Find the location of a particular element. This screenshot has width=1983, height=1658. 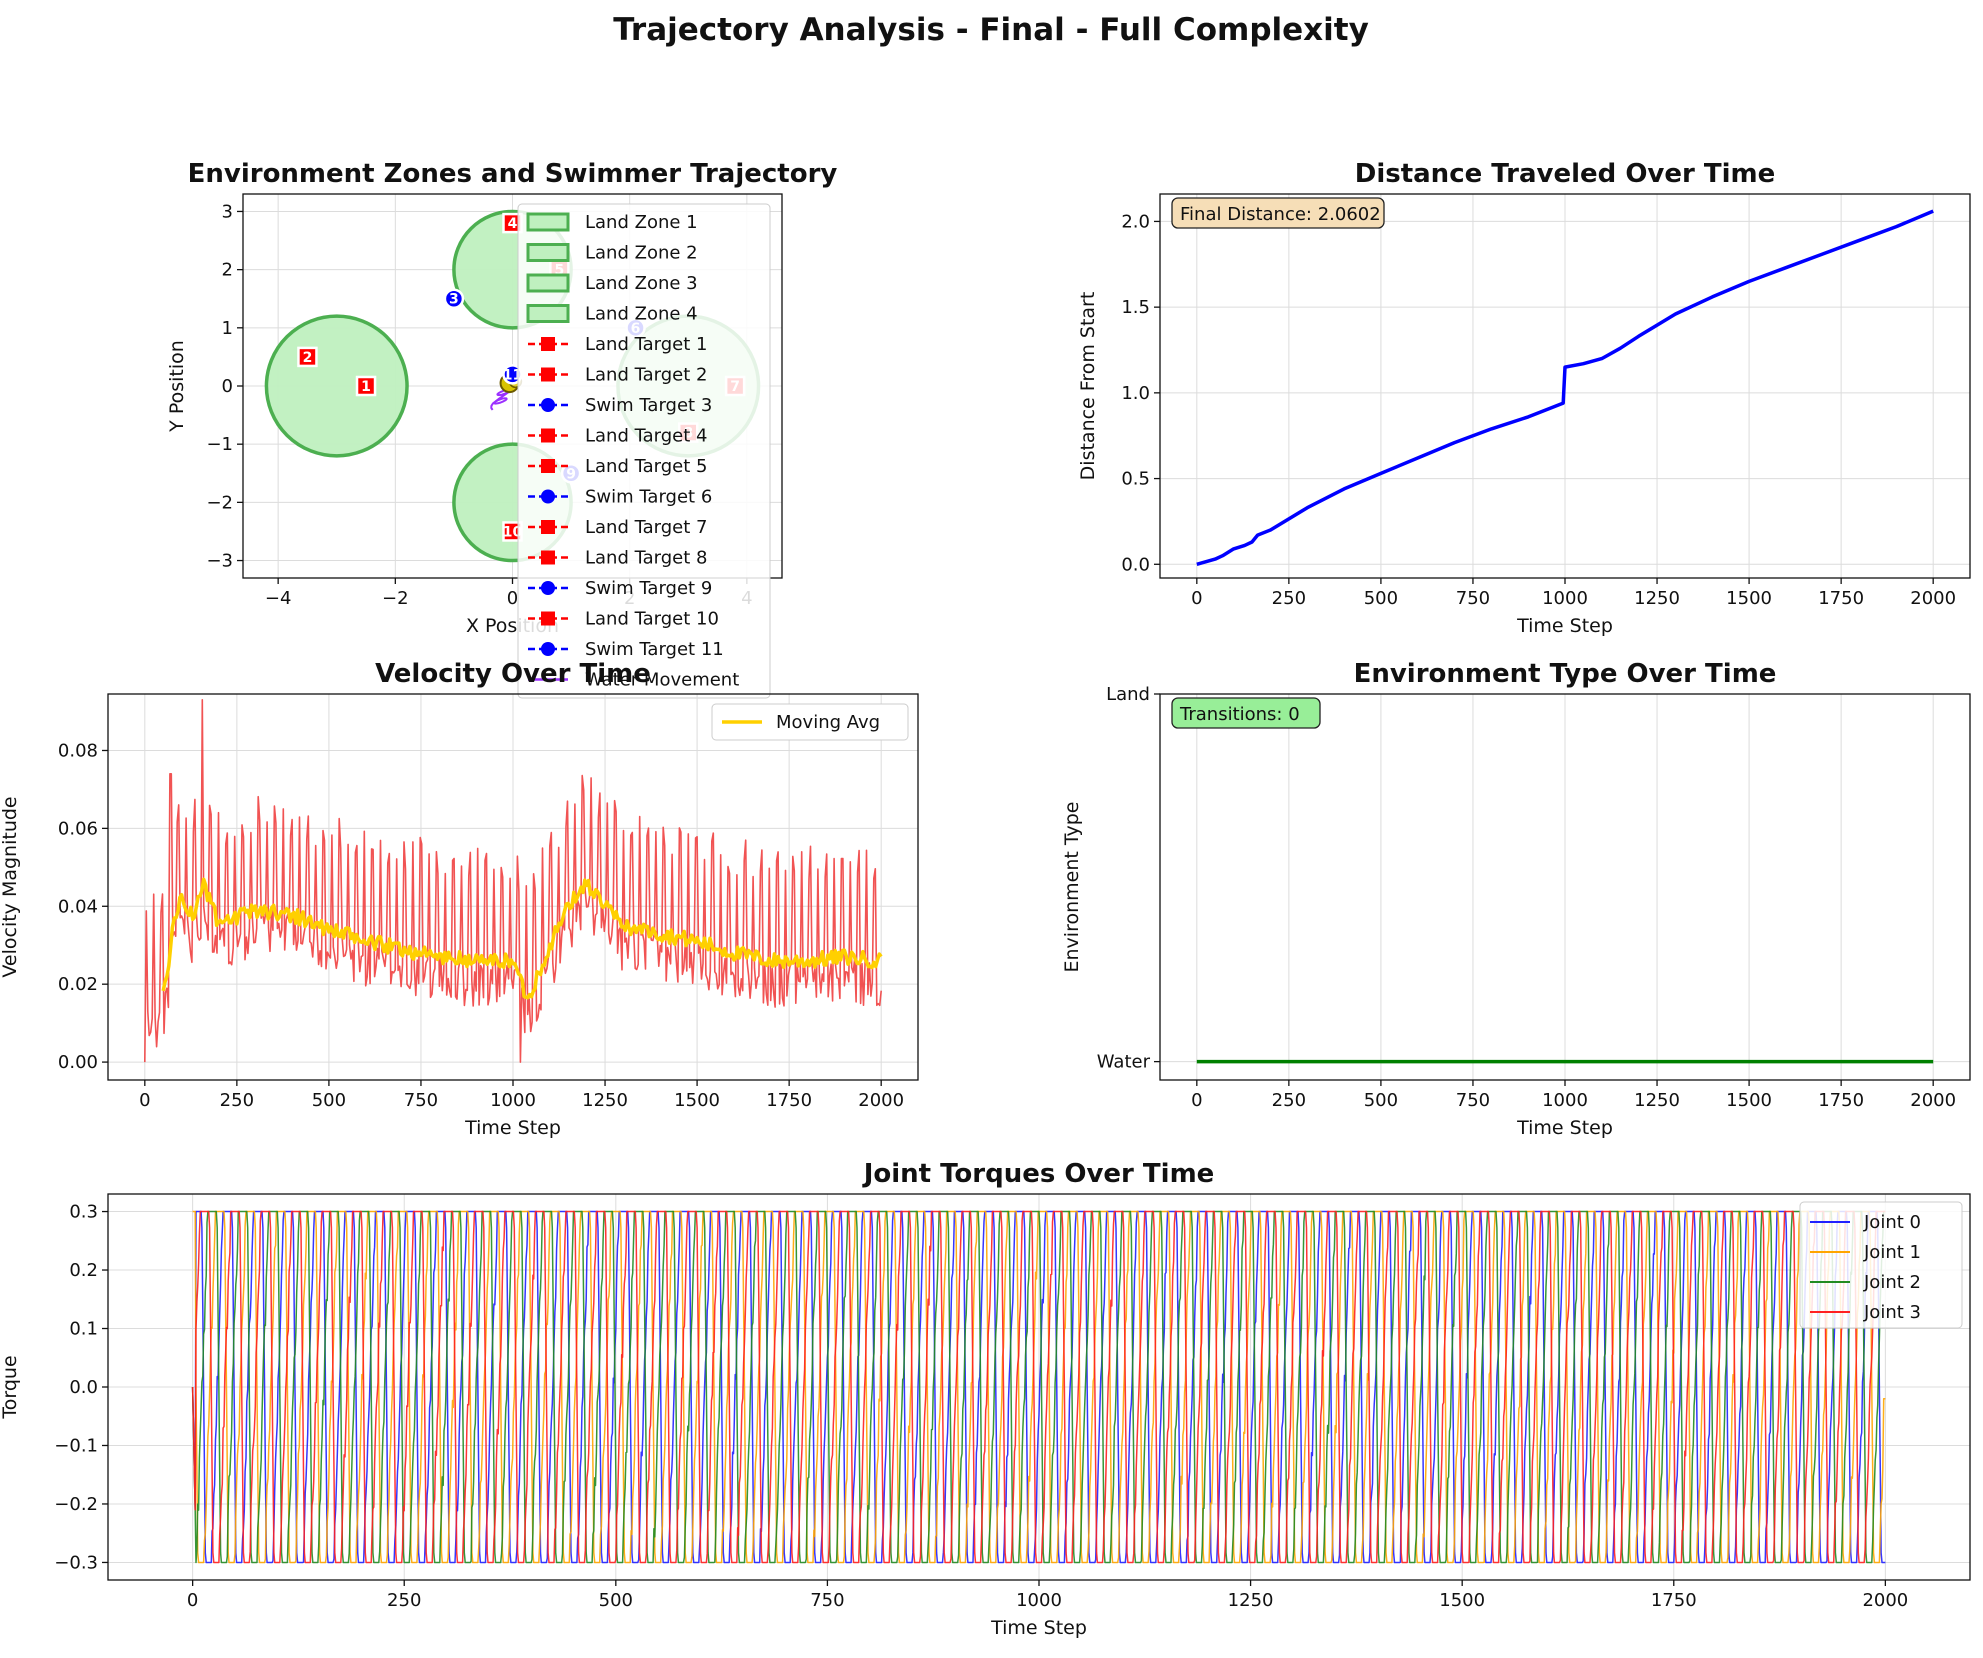

y-tick-label: 1.5 is located at coordinates (1135, 307).